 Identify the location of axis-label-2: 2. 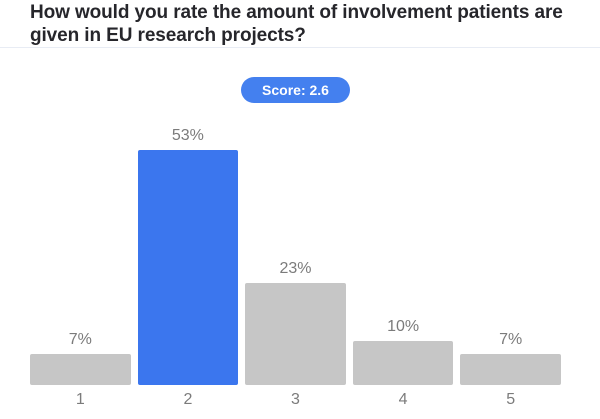
(188, 399).